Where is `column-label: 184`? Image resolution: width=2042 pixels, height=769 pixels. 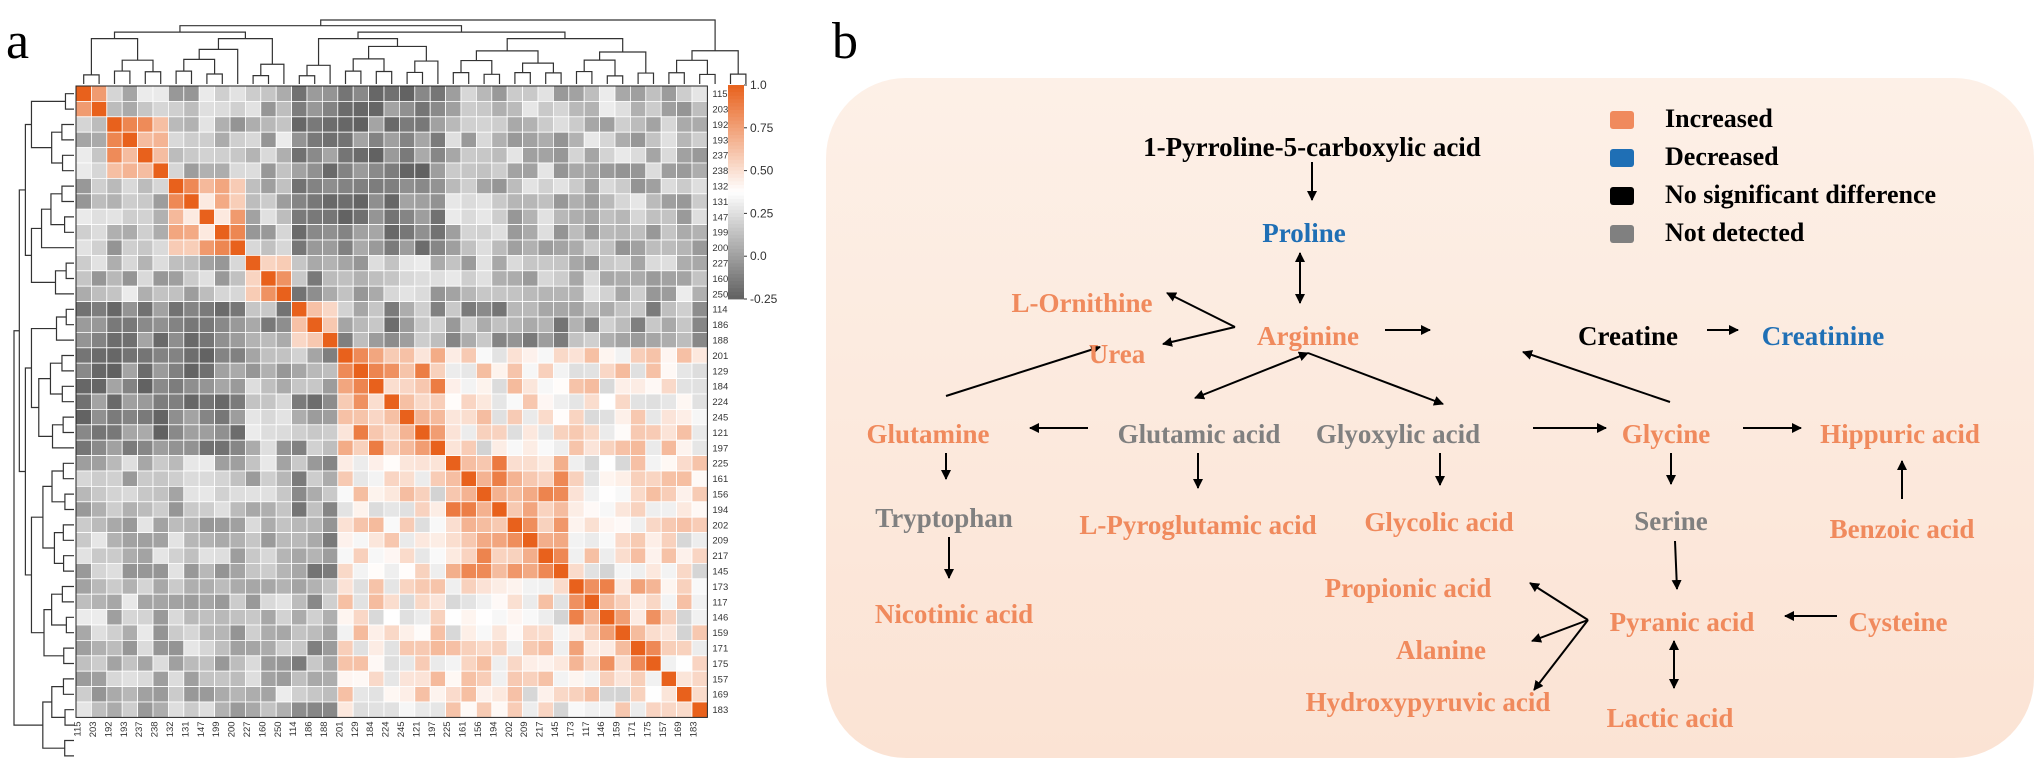 column-label: 184 is located at coordinates (370, 729).